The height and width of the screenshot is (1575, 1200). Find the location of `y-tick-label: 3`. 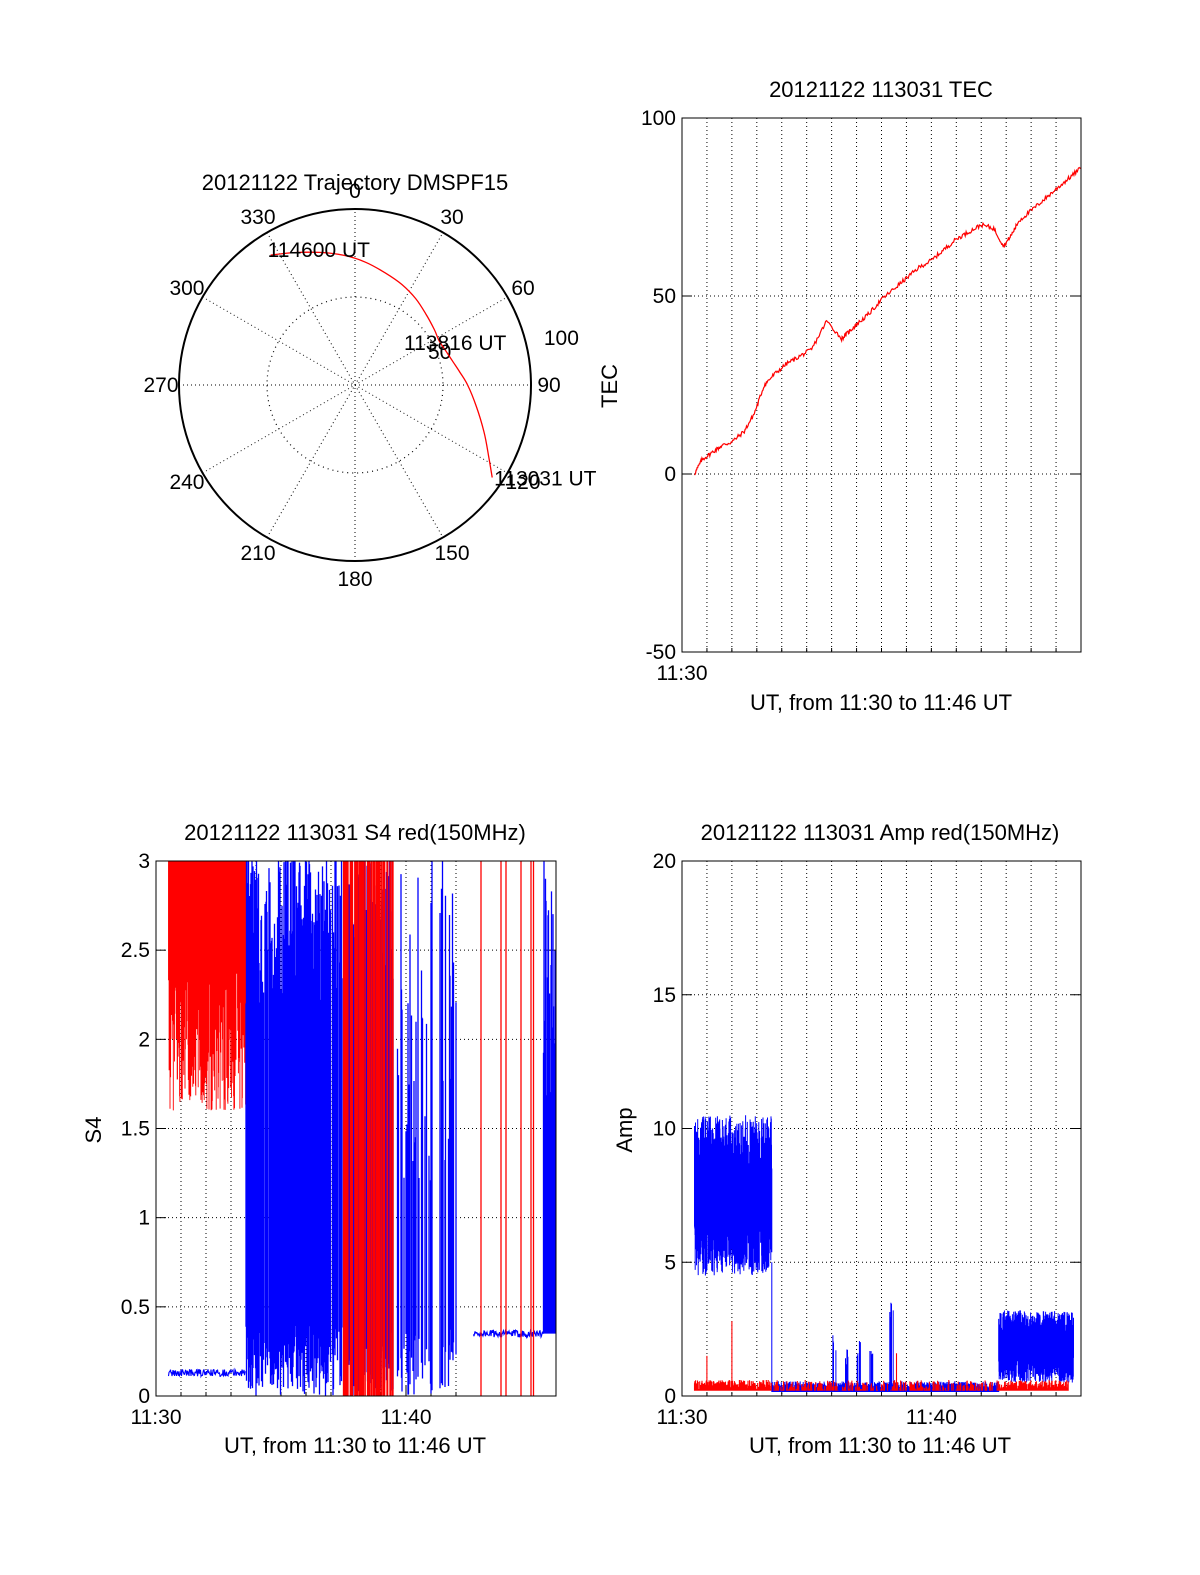

y-tick-label: 3 is located at coordinates (144, 861).